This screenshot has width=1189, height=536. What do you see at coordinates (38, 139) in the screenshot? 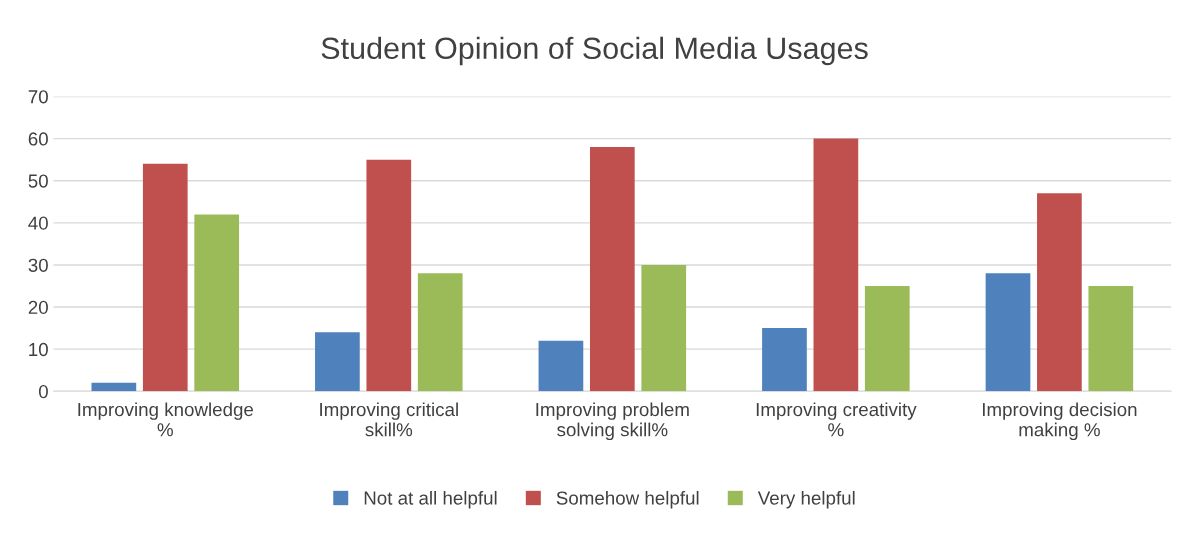
I see `y-tick-label: 60` at bounding box center [38, 139].